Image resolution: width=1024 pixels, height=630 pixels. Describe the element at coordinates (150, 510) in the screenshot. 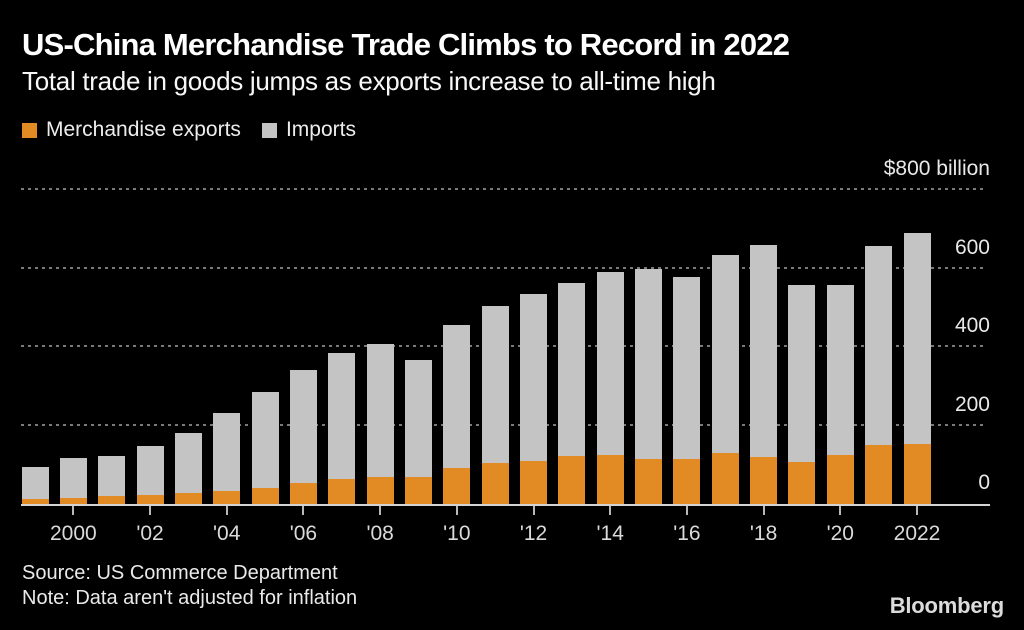

I see `x-tick-2002` at that location.